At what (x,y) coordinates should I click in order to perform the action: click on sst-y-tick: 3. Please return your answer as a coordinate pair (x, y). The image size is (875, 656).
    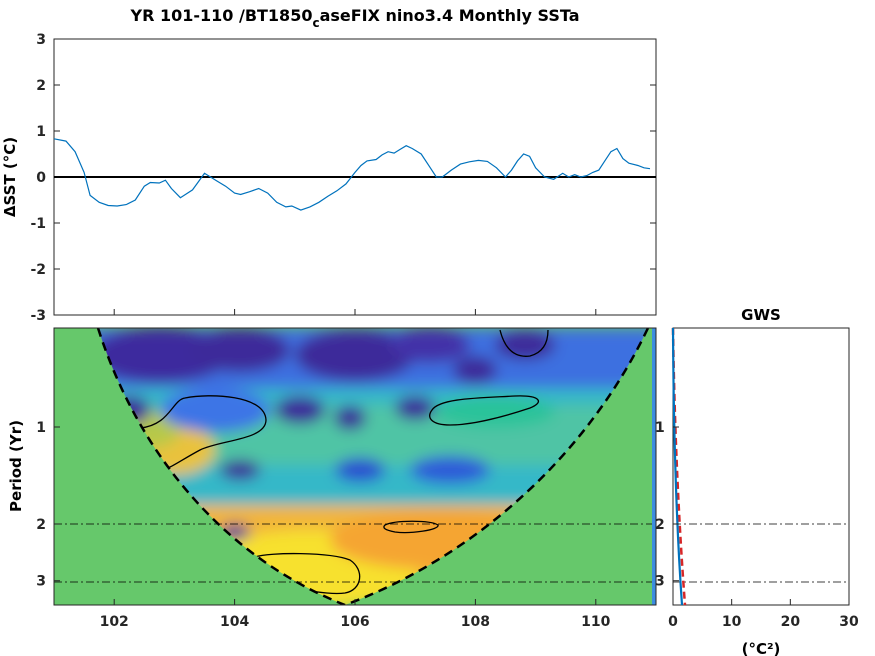
    Looking at the image, I should click on (346, 40).